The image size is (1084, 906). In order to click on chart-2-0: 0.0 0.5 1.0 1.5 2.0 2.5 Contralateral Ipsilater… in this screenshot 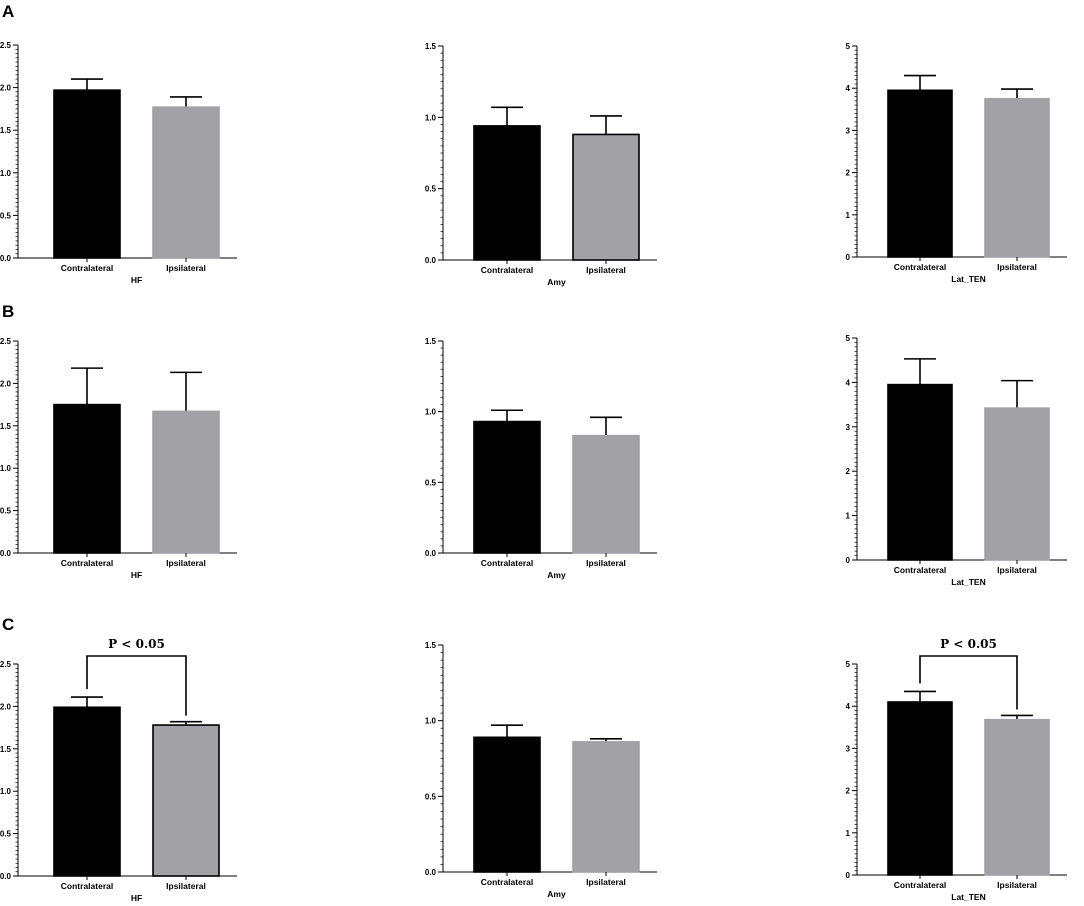, I will do `click(118, 770)`.